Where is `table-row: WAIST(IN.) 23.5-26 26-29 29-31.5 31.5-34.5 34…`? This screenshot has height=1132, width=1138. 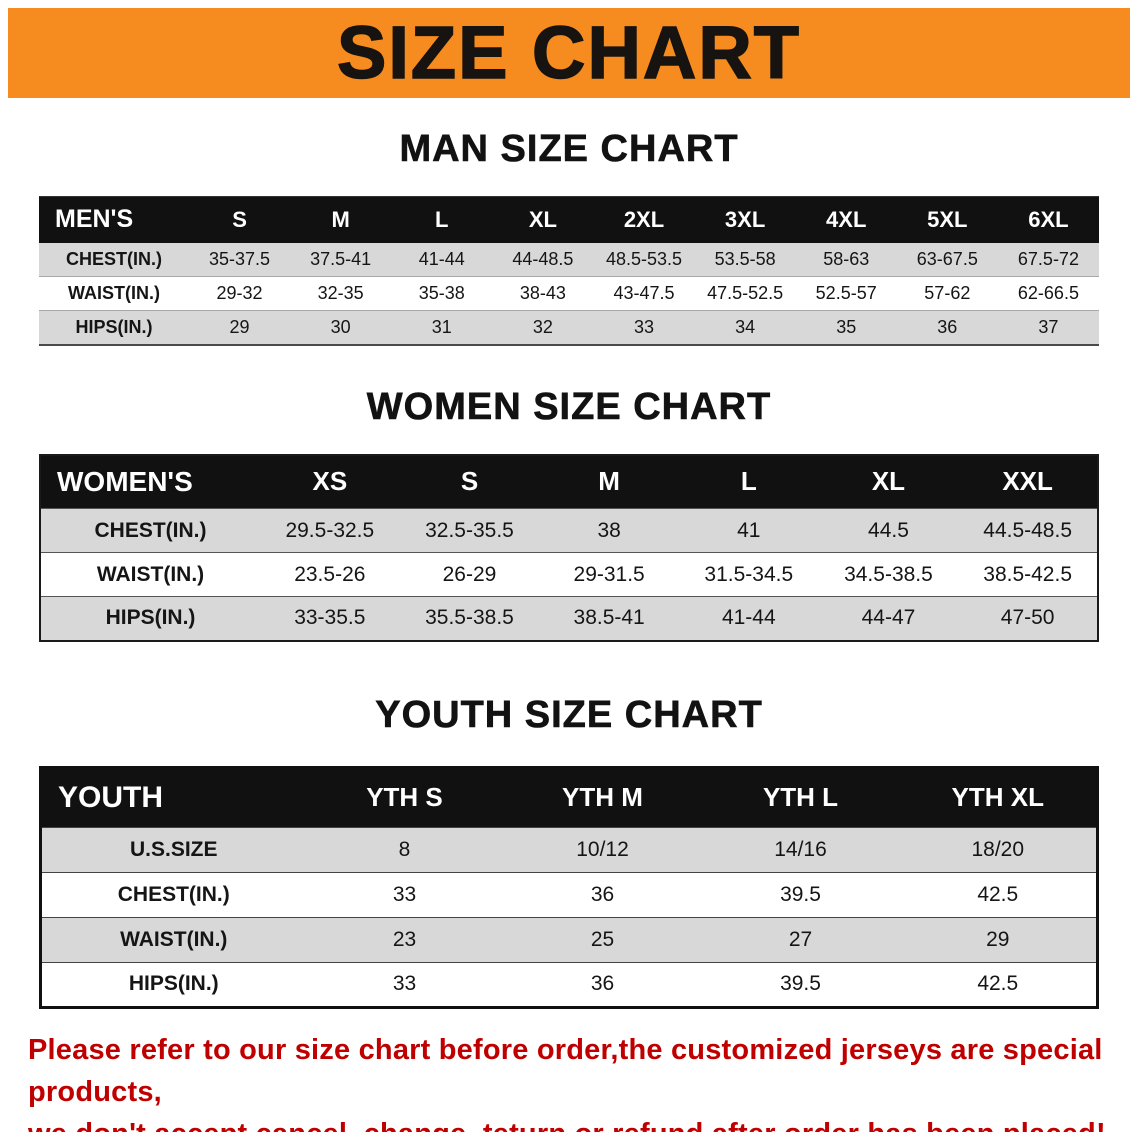 table-row: WAIST(IN.) 23.5-26 26-29 29-31.5 31.5-34.5 34… is located at coordinates (569, 574).